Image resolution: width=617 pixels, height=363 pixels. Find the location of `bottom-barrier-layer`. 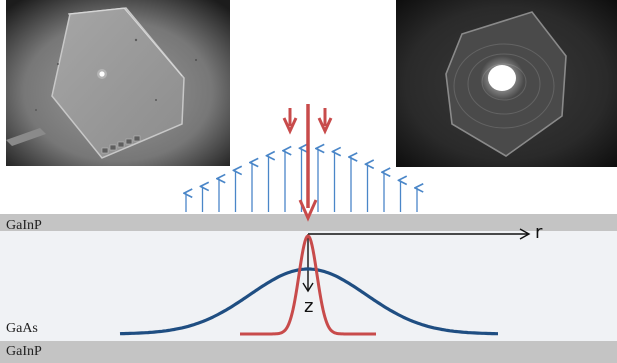

bottom-barrier-layer is located at coordinates (308, 352).